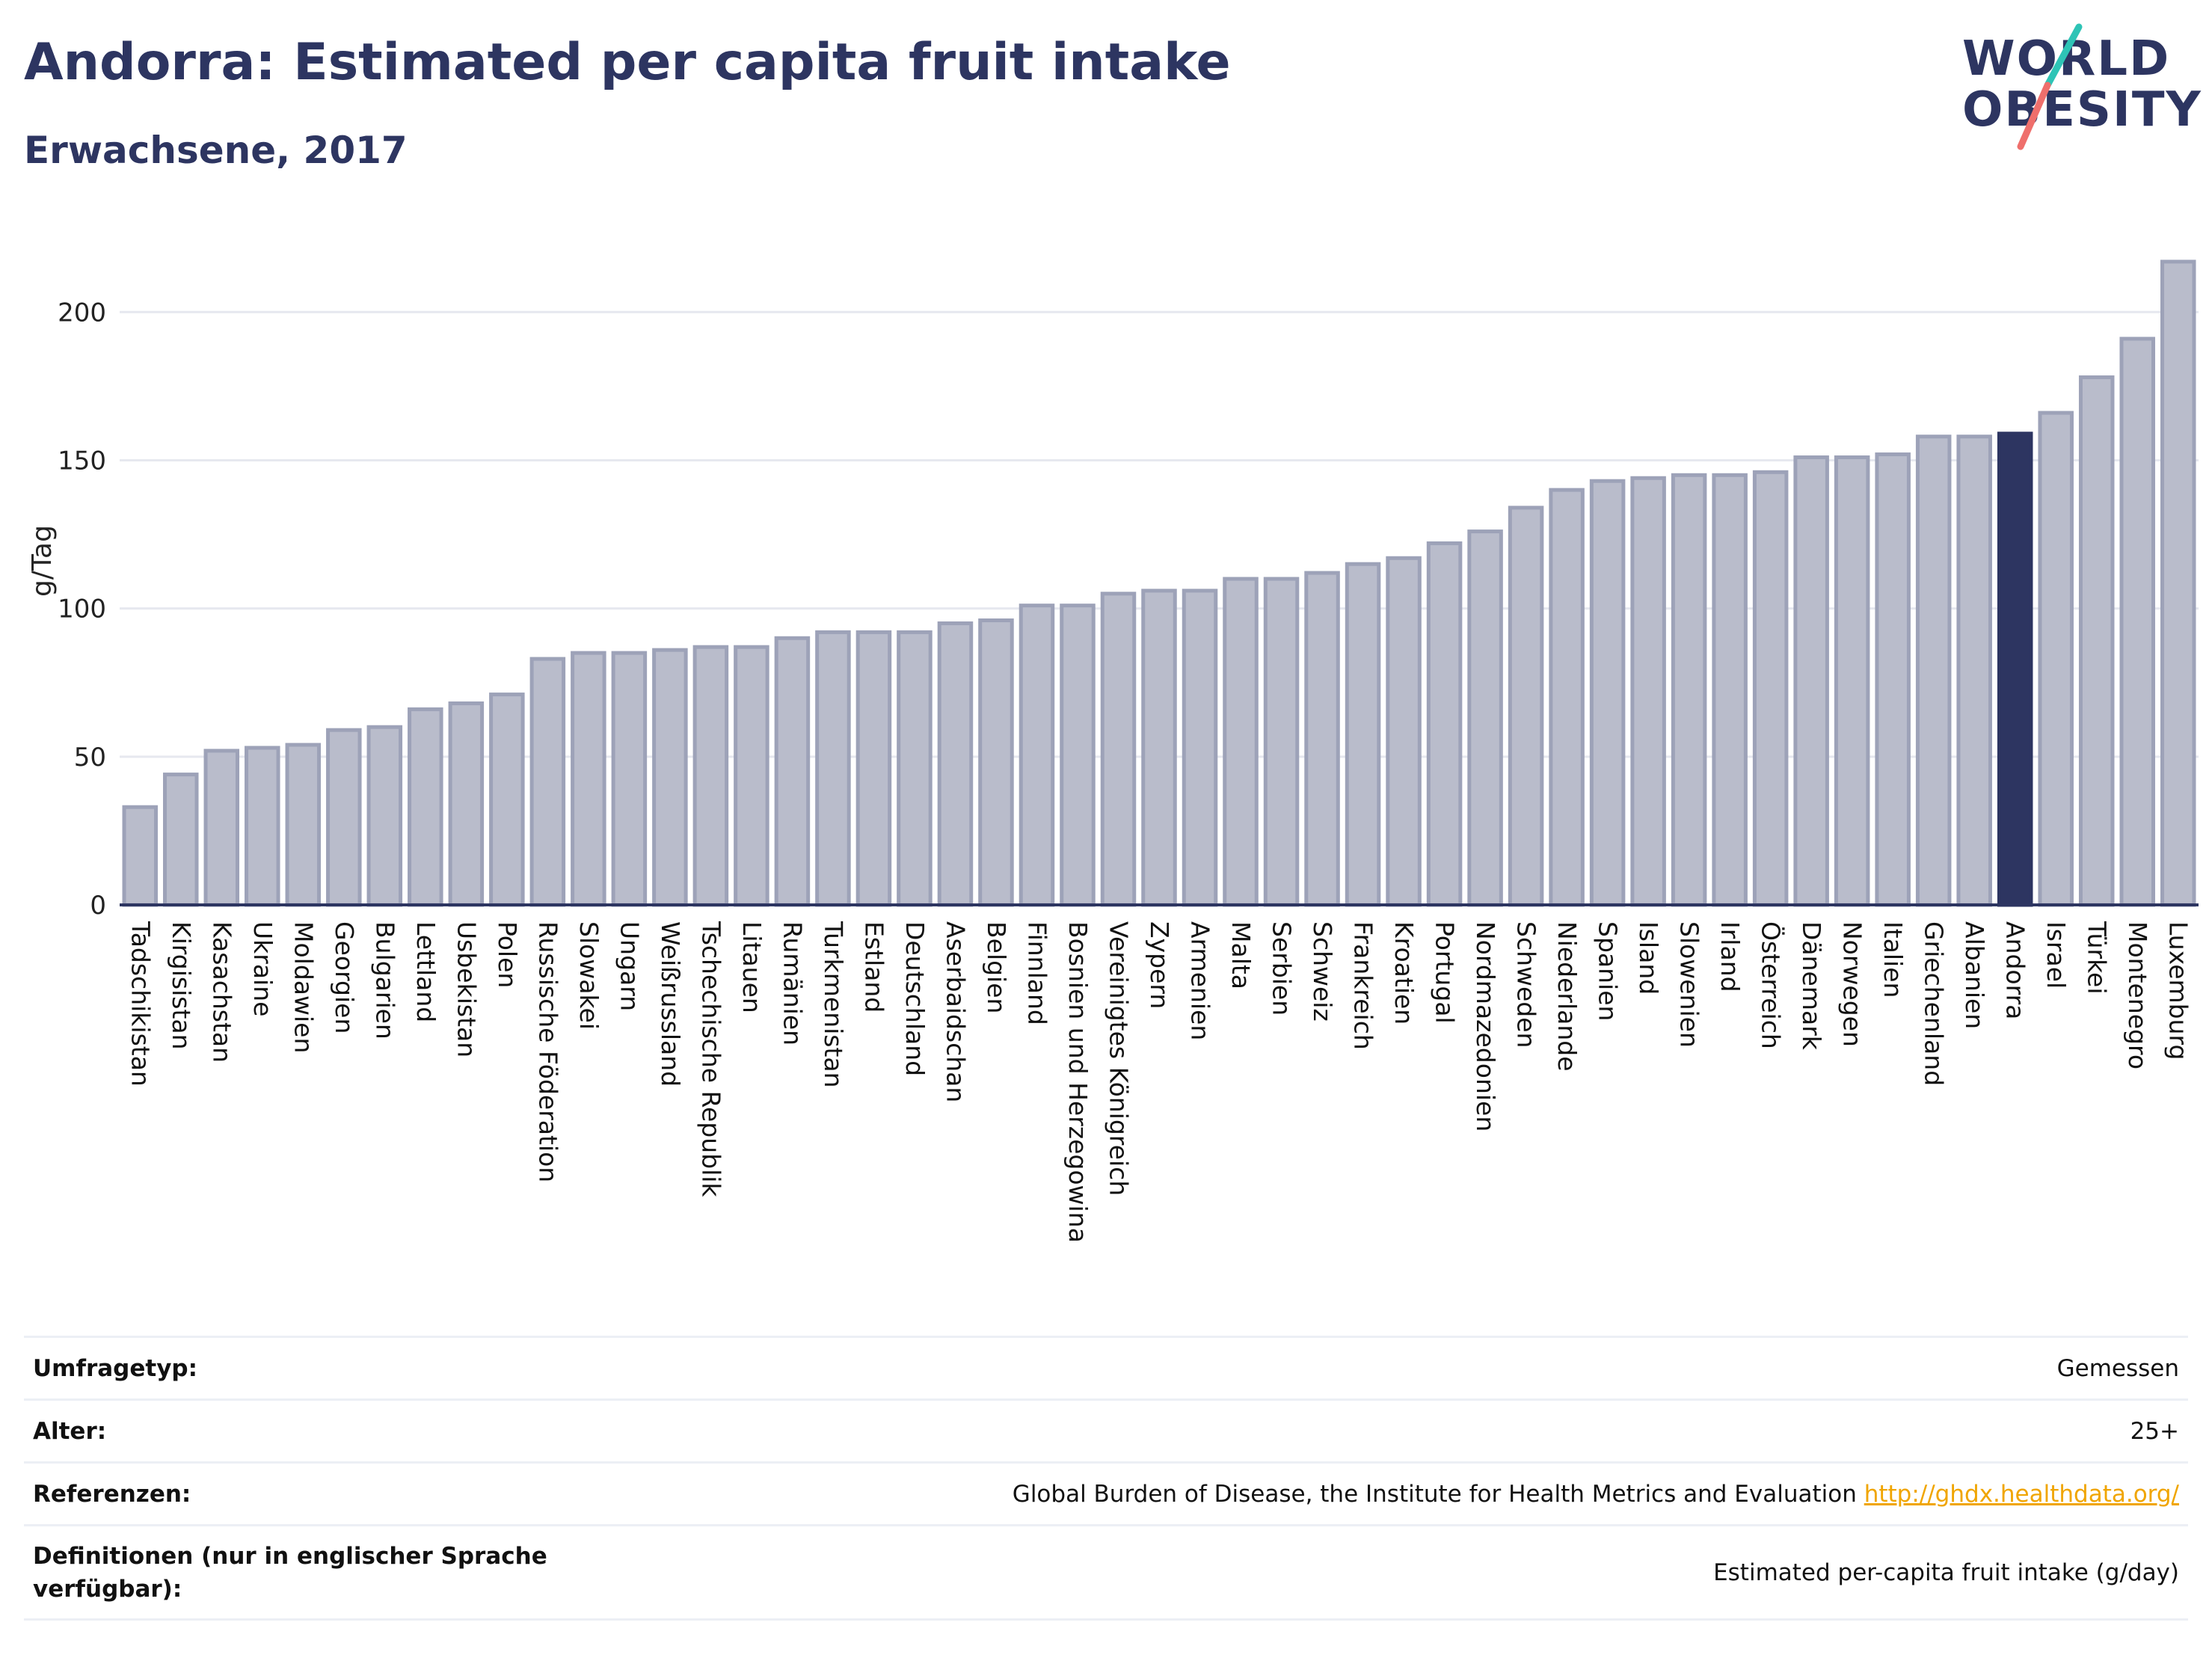 The image size is (2212, 1655). I want to click on x-tick-label: Slowakei, so click(588, 975).